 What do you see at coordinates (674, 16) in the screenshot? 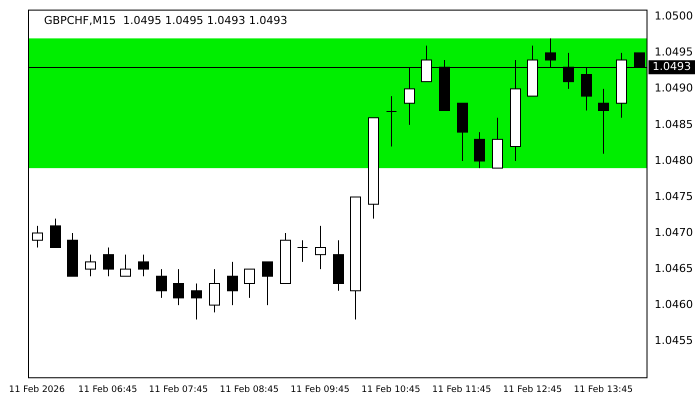
I see `y-tick-label: 1.0500` at bounding box center [674, 16].